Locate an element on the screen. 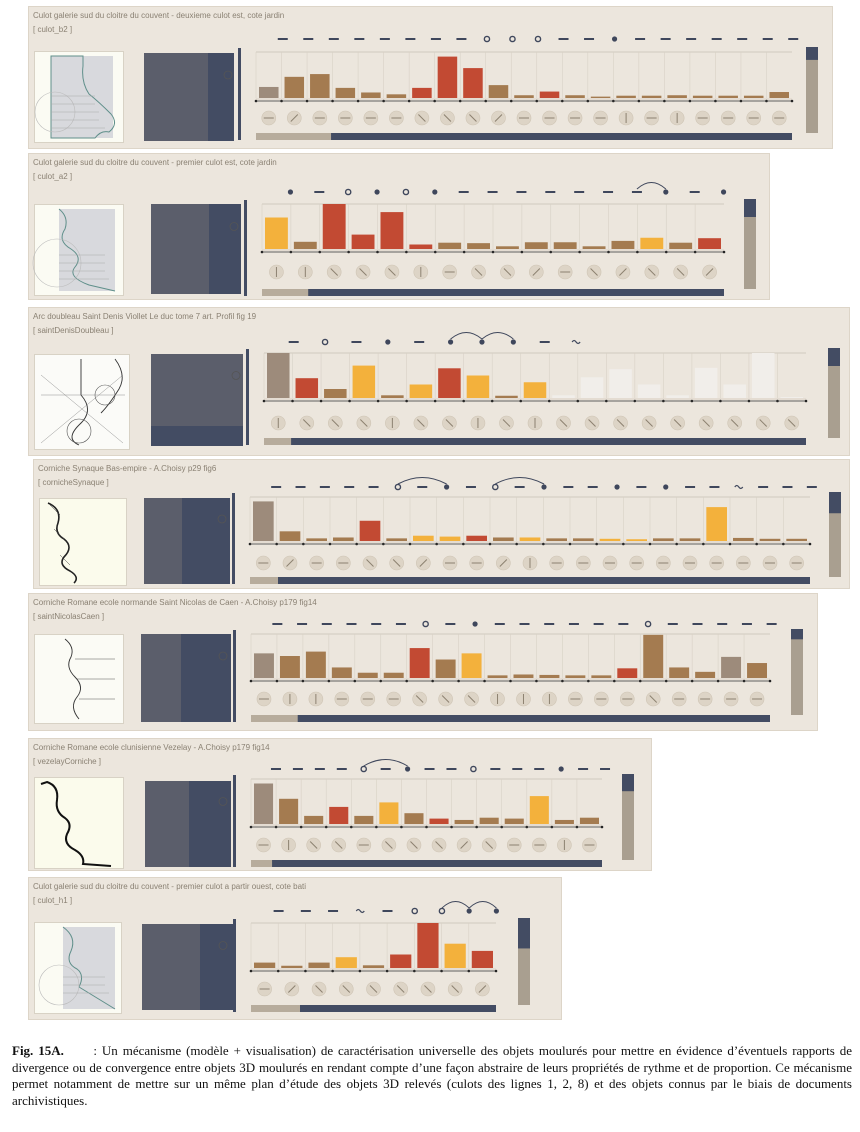 The width and height of the screenshot is (860, 1132). profile-thumbnail is located at coordinates (79, 97).